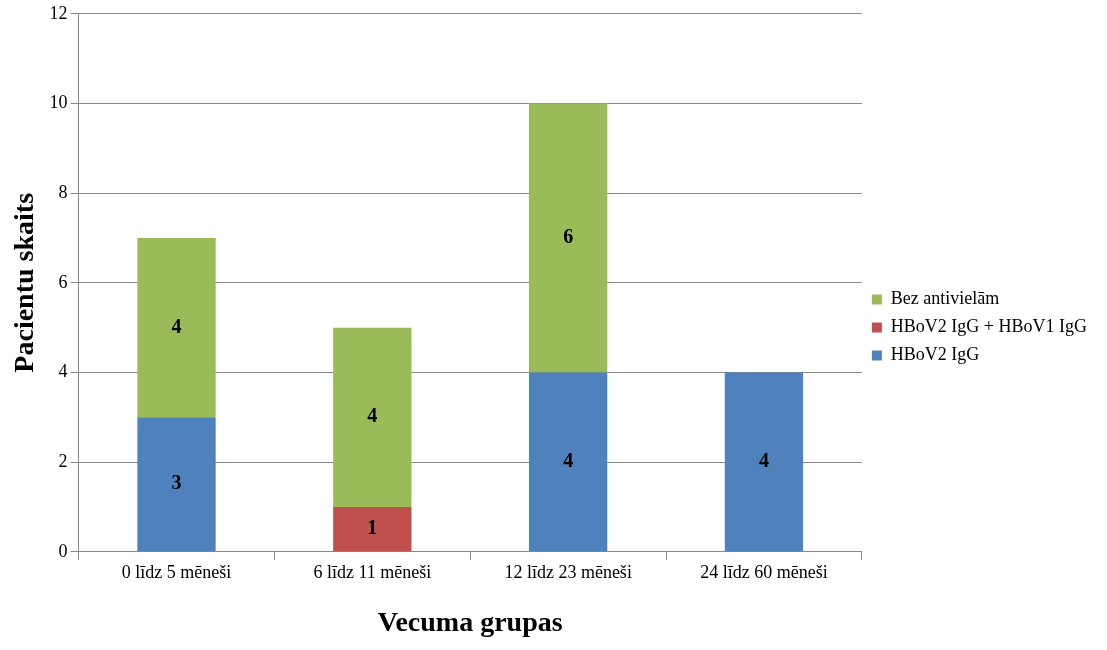 The image size is (1107, 650). Describe the element at coordinates (58, 12) in the screenshot. I see `y-tick-label: 12` at that location.